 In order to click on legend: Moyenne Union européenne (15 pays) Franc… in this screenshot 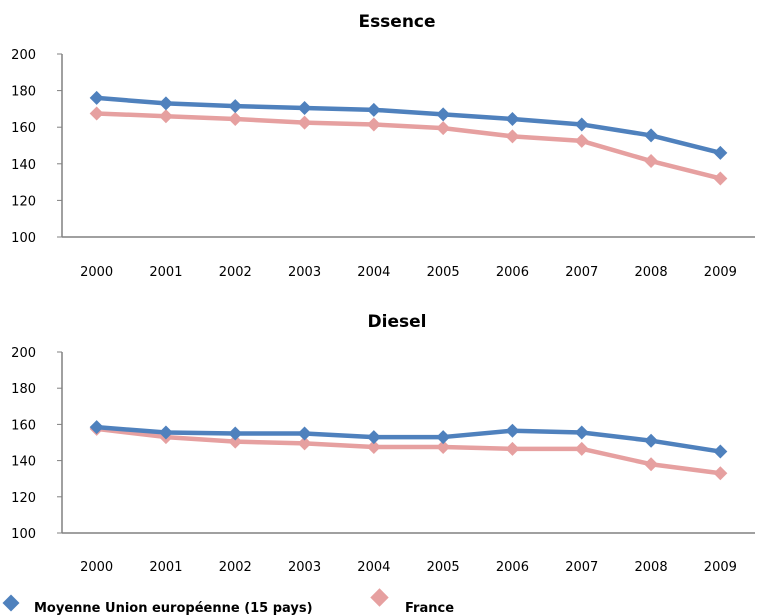, I will do `click(228, 602)`.